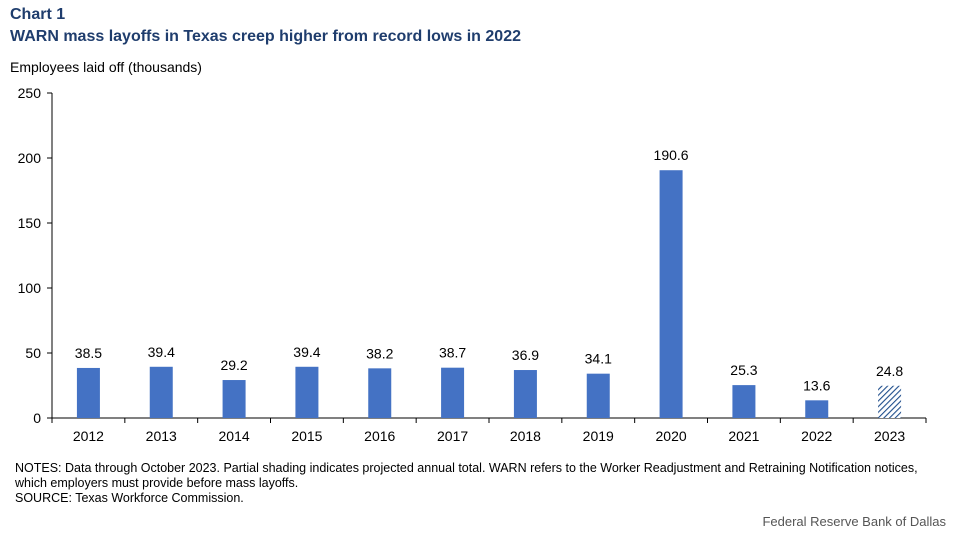 This screenshot has height=541, width=958. Describe the element at coordinates (380, 393) in the screenshot. I see `bar-2016` at that location.